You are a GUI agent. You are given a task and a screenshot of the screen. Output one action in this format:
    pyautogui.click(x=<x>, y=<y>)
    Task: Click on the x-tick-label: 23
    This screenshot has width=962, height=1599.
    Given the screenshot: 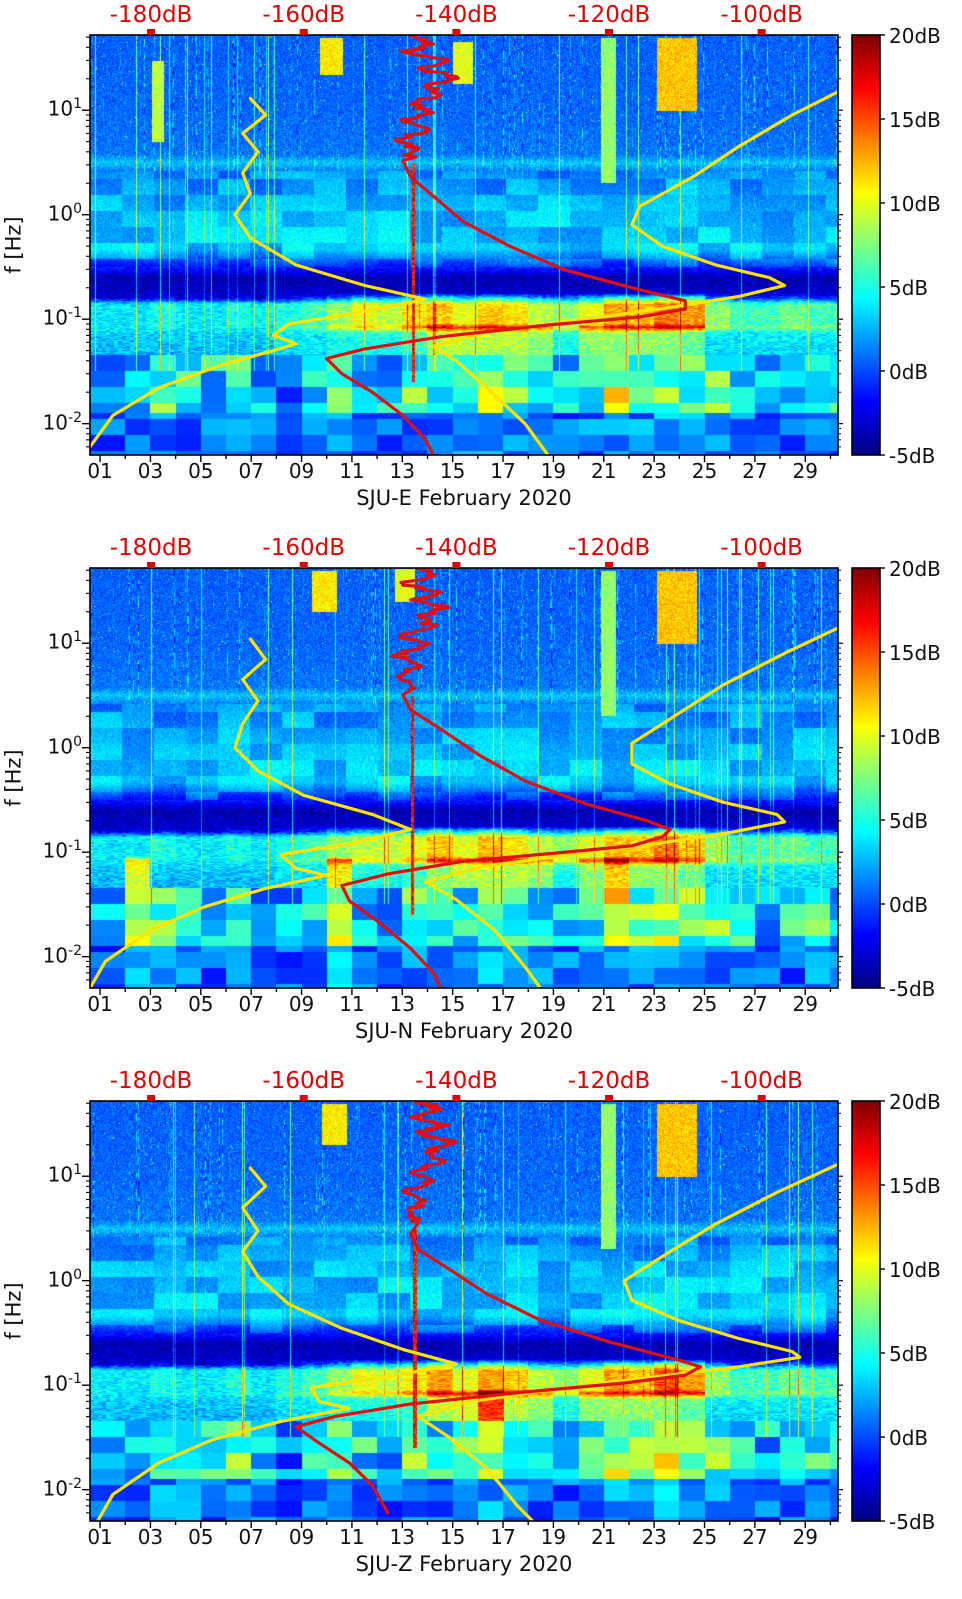 What is the action you would take?
    pyautogui.click(x=654, y=471)
    